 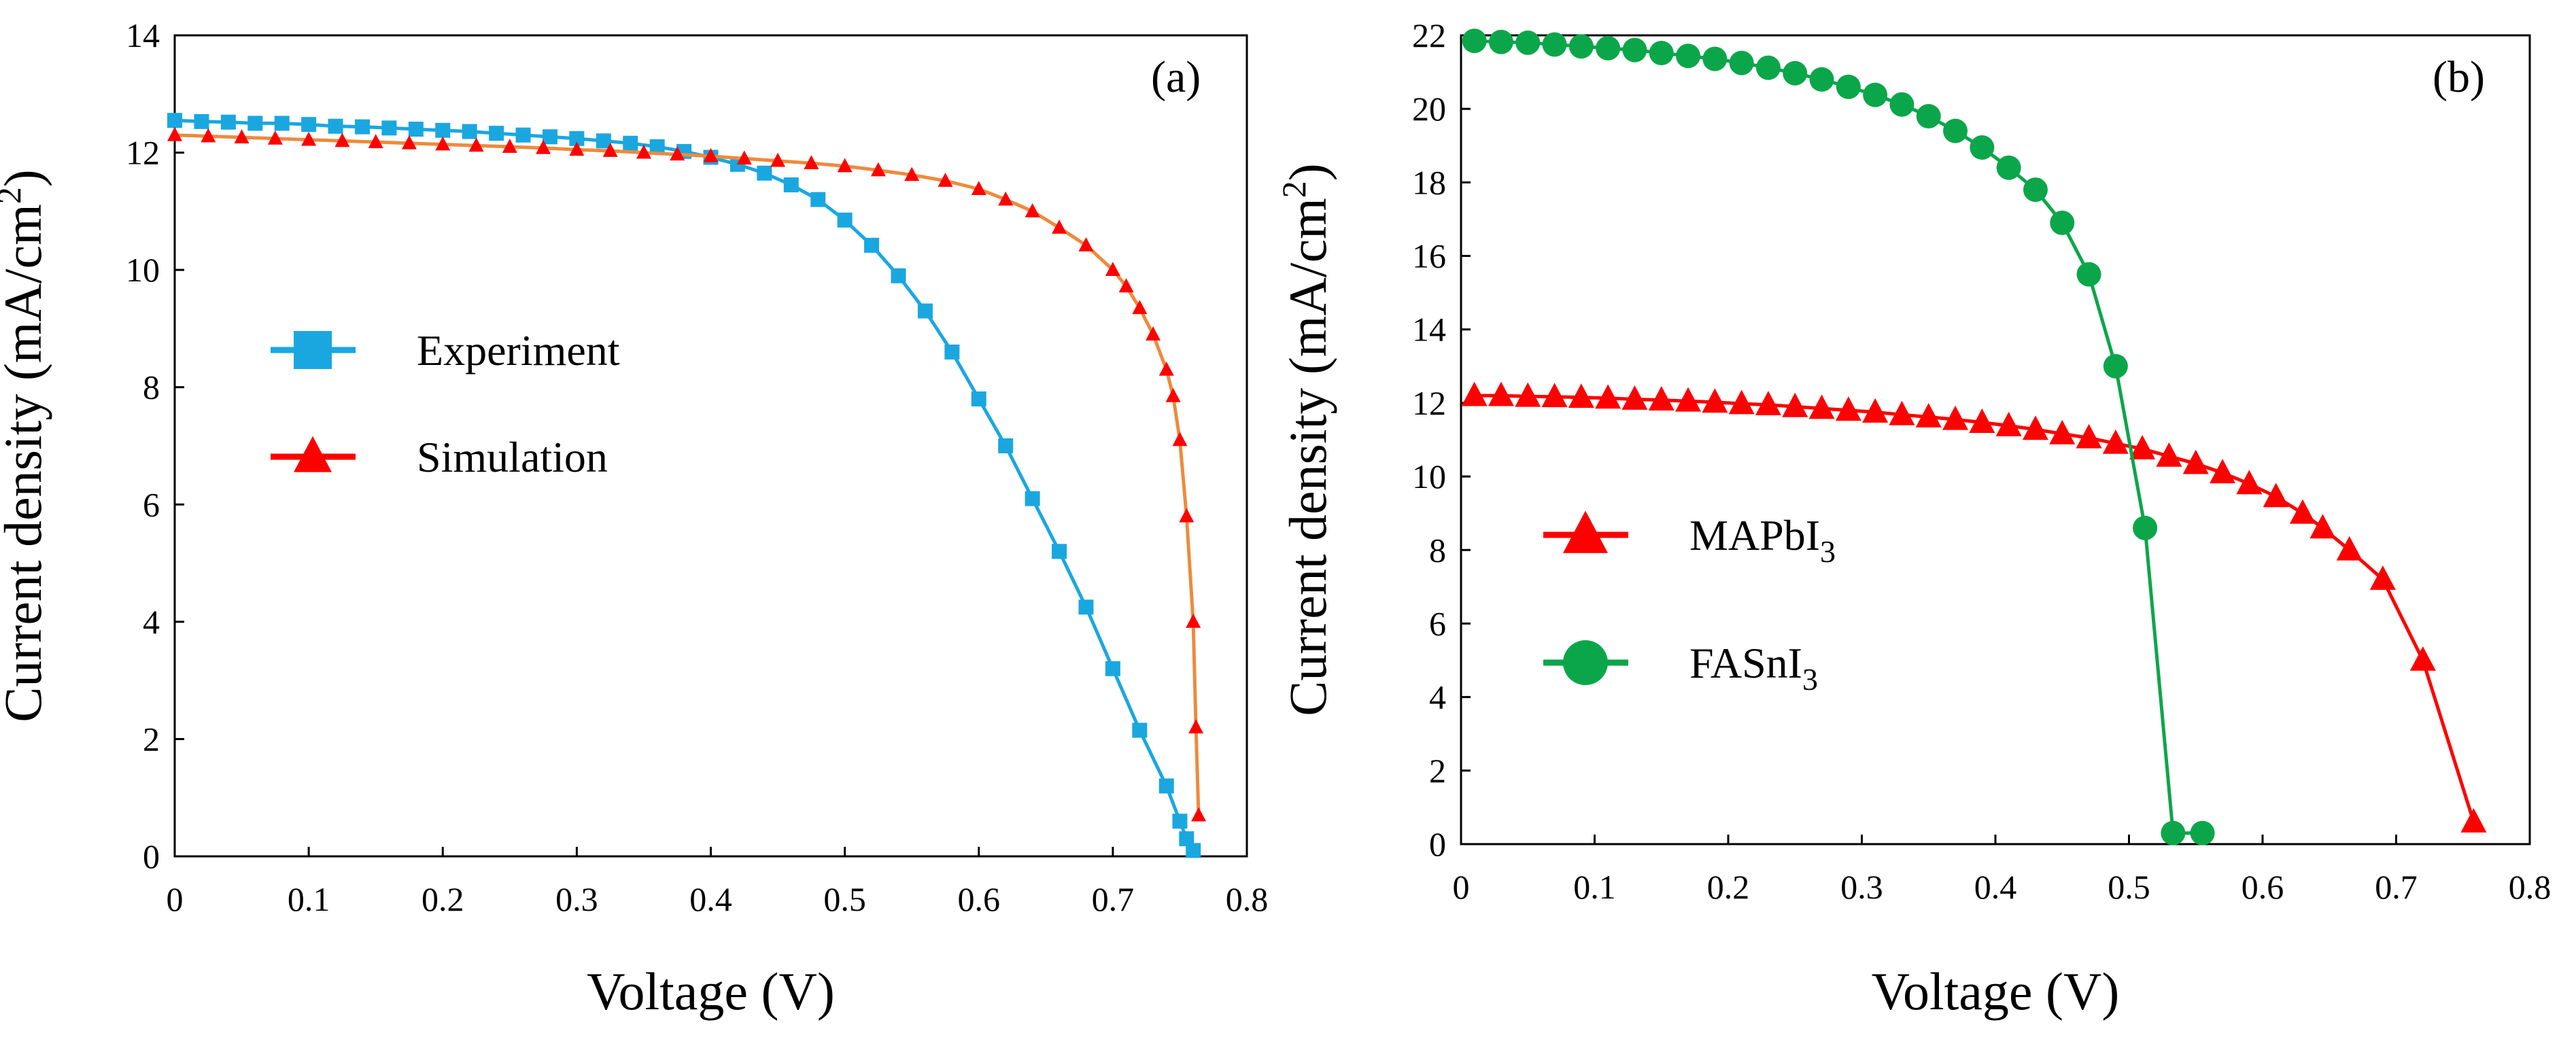 What do you see at coordinates (2396, 887) in the screenshot?
I see `x-tick-label: 0.7` at bounding box center [2396, 887].